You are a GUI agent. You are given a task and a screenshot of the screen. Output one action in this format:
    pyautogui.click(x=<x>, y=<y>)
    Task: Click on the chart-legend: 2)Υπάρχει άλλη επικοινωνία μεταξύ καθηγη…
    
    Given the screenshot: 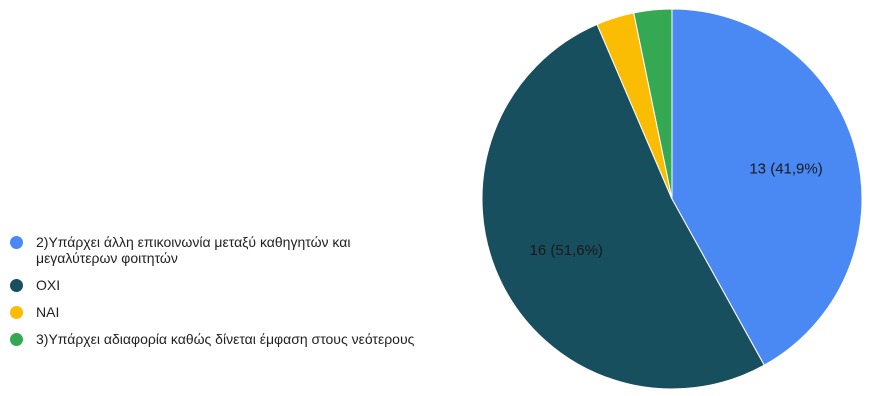 What is the action you would take?
    pyautogui.click(x=220, y=296)
    